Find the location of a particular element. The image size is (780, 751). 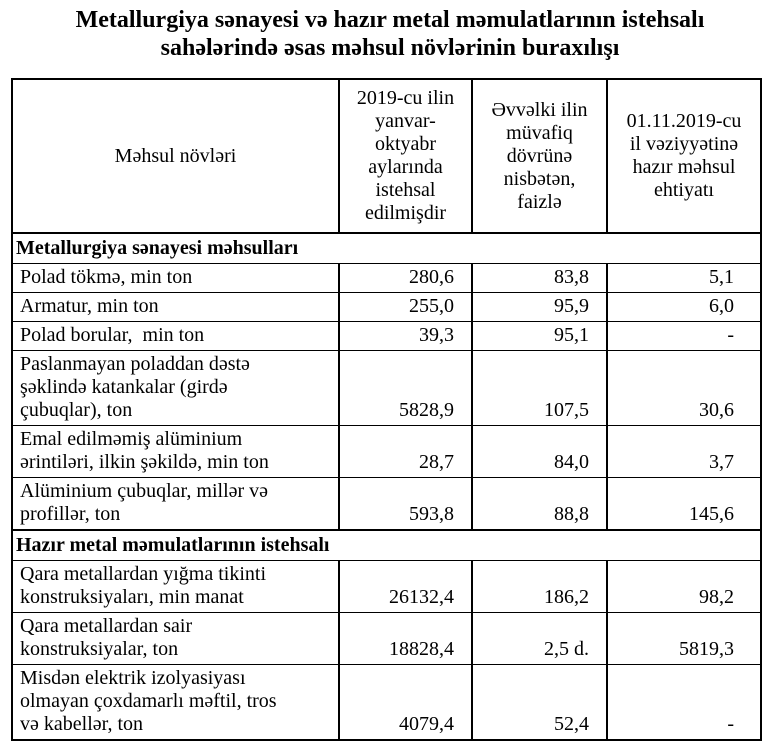

stock-value-cell: 6,0 is located at coordinates (684, 307).